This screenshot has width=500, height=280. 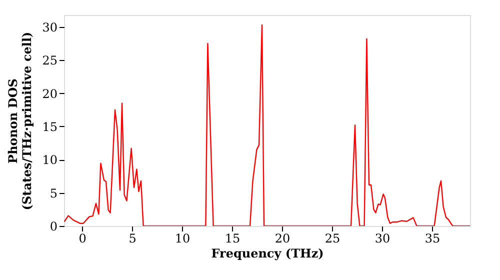 I want to click on y-tick-label: 15, so click(x=50, y=127).